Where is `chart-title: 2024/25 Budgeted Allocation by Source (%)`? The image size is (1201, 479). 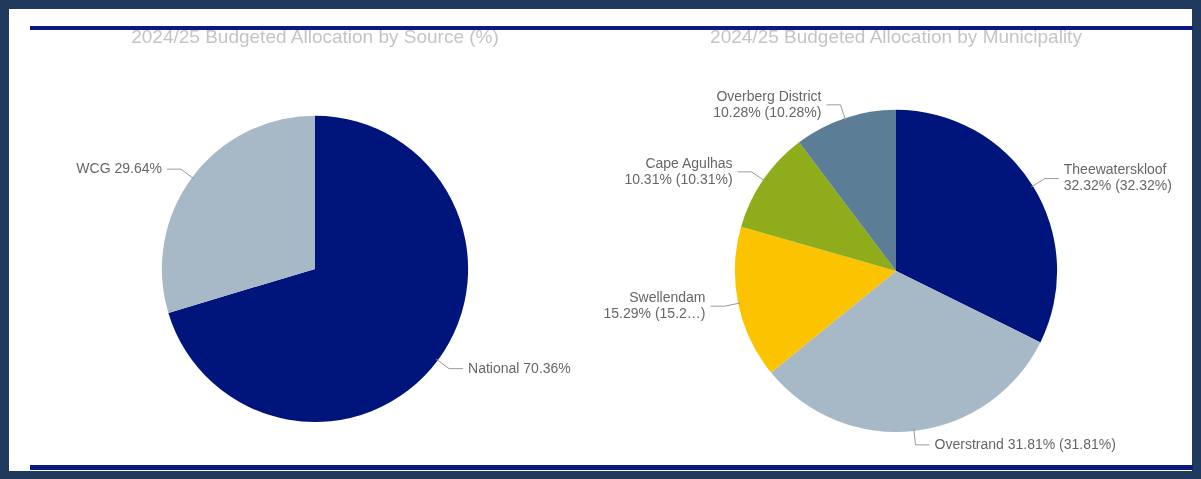 chart-title: 2024/25 Budgeted Allocation by Source (%) is located at coordinates (315, 36).